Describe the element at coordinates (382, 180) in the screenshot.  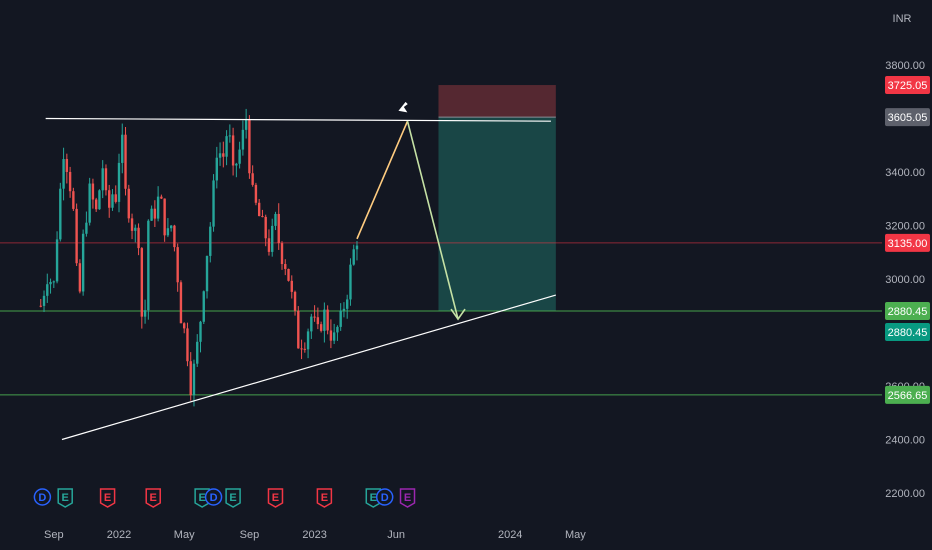
I see `projection-up-leg` at that location.